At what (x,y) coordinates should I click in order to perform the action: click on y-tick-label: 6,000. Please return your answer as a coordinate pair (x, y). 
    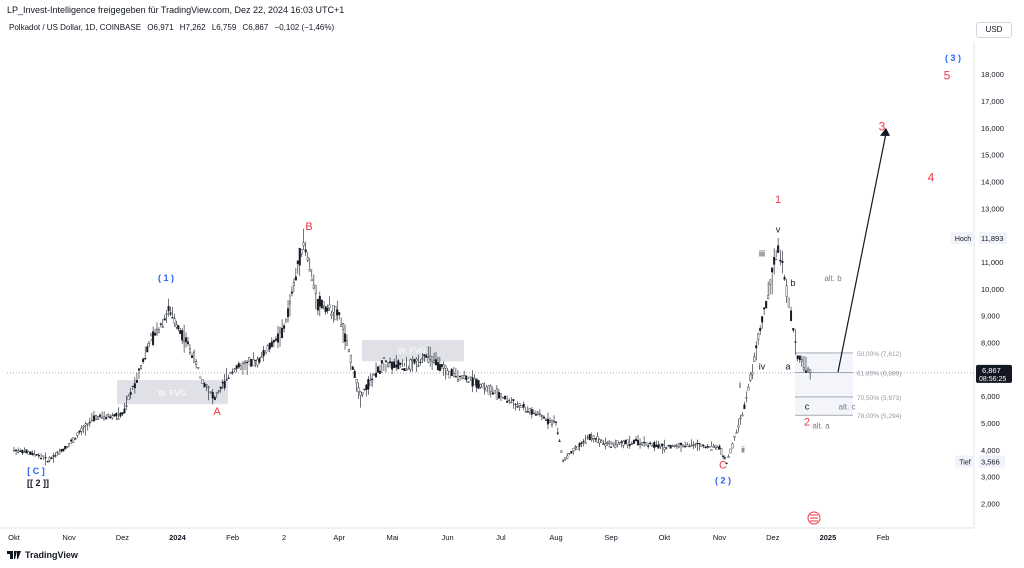
    Looking at the image, I should click on (990, 396).